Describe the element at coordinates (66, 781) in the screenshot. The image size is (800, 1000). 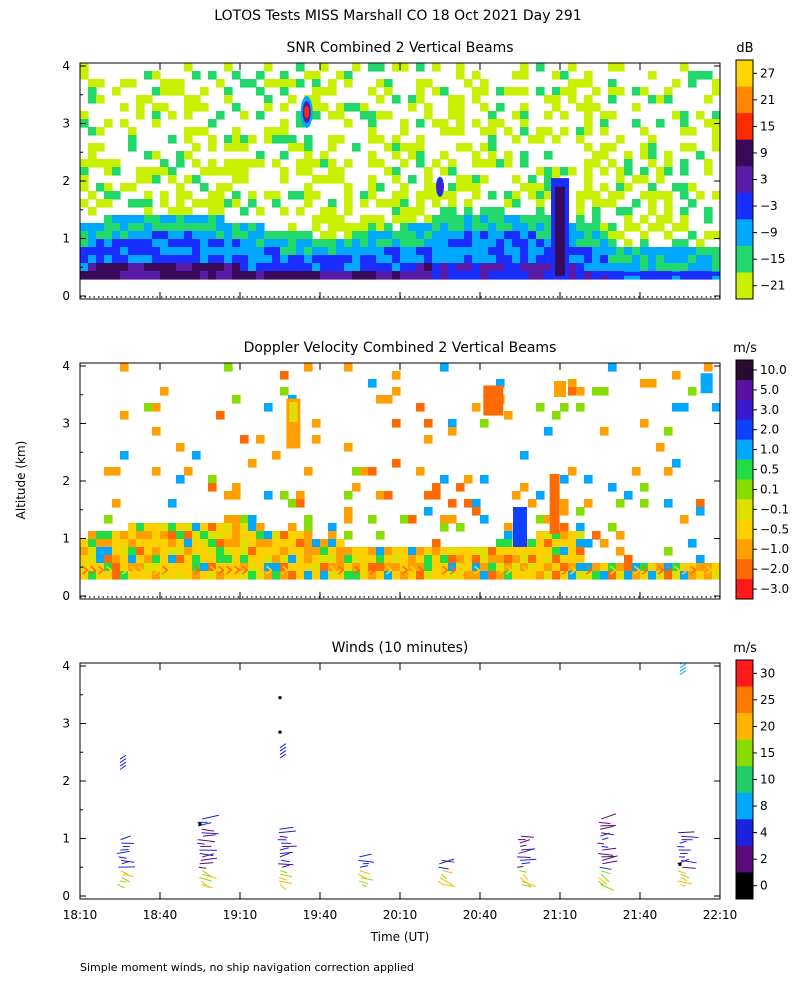
I see `y-tick-label: 2` at that location.